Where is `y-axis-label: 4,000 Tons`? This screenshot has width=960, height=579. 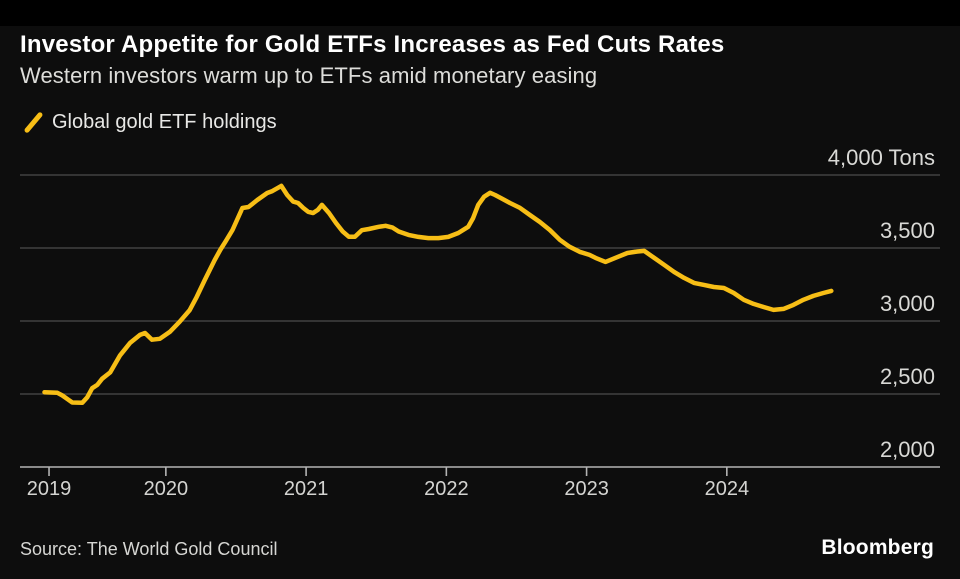
y-axis-label: 4,000 Tons is located at coordinates (881, 157).